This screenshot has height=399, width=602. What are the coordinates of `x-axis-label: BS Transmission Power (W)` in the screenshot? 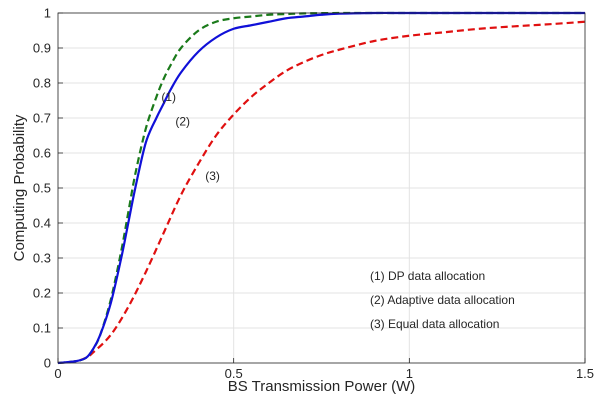 It's located at (322, 386).